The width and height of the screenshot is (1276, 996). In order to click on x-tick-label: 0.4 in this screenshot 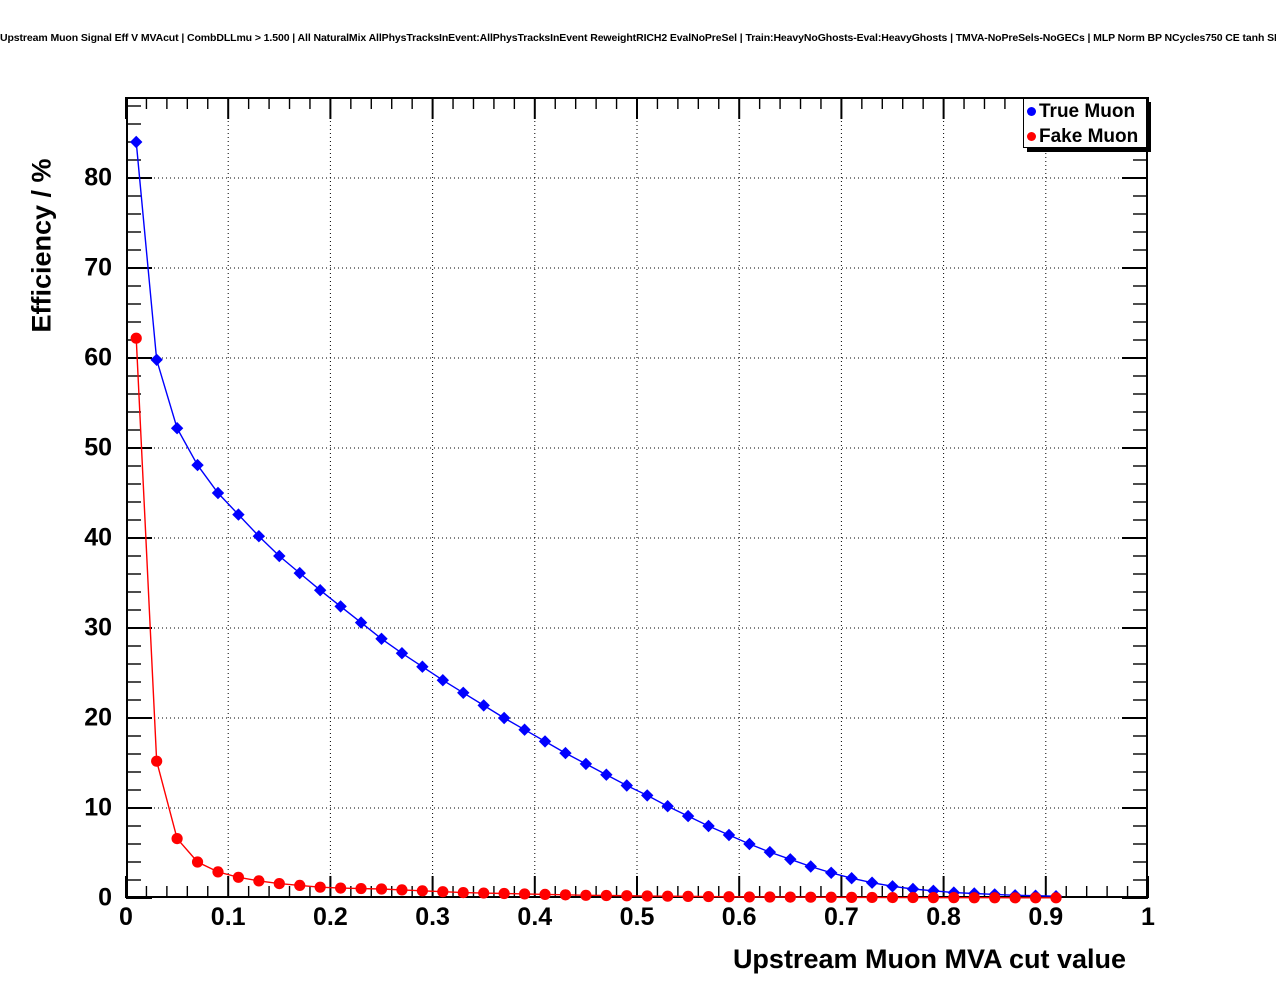, I will do `click(535, 917)`.